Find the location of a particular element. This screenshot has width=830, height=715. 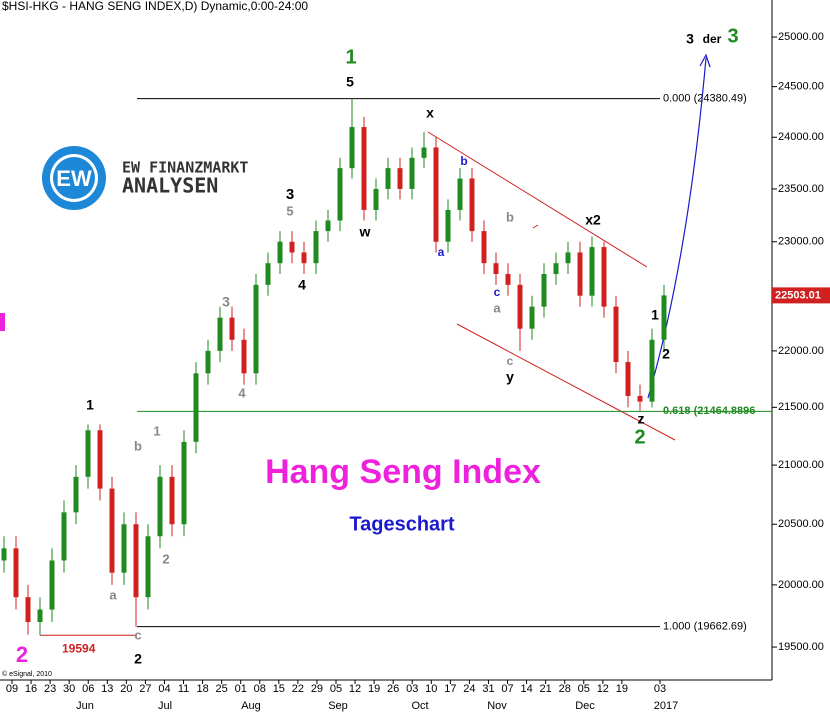

wave-label: z is located at coordinates (641, 419).